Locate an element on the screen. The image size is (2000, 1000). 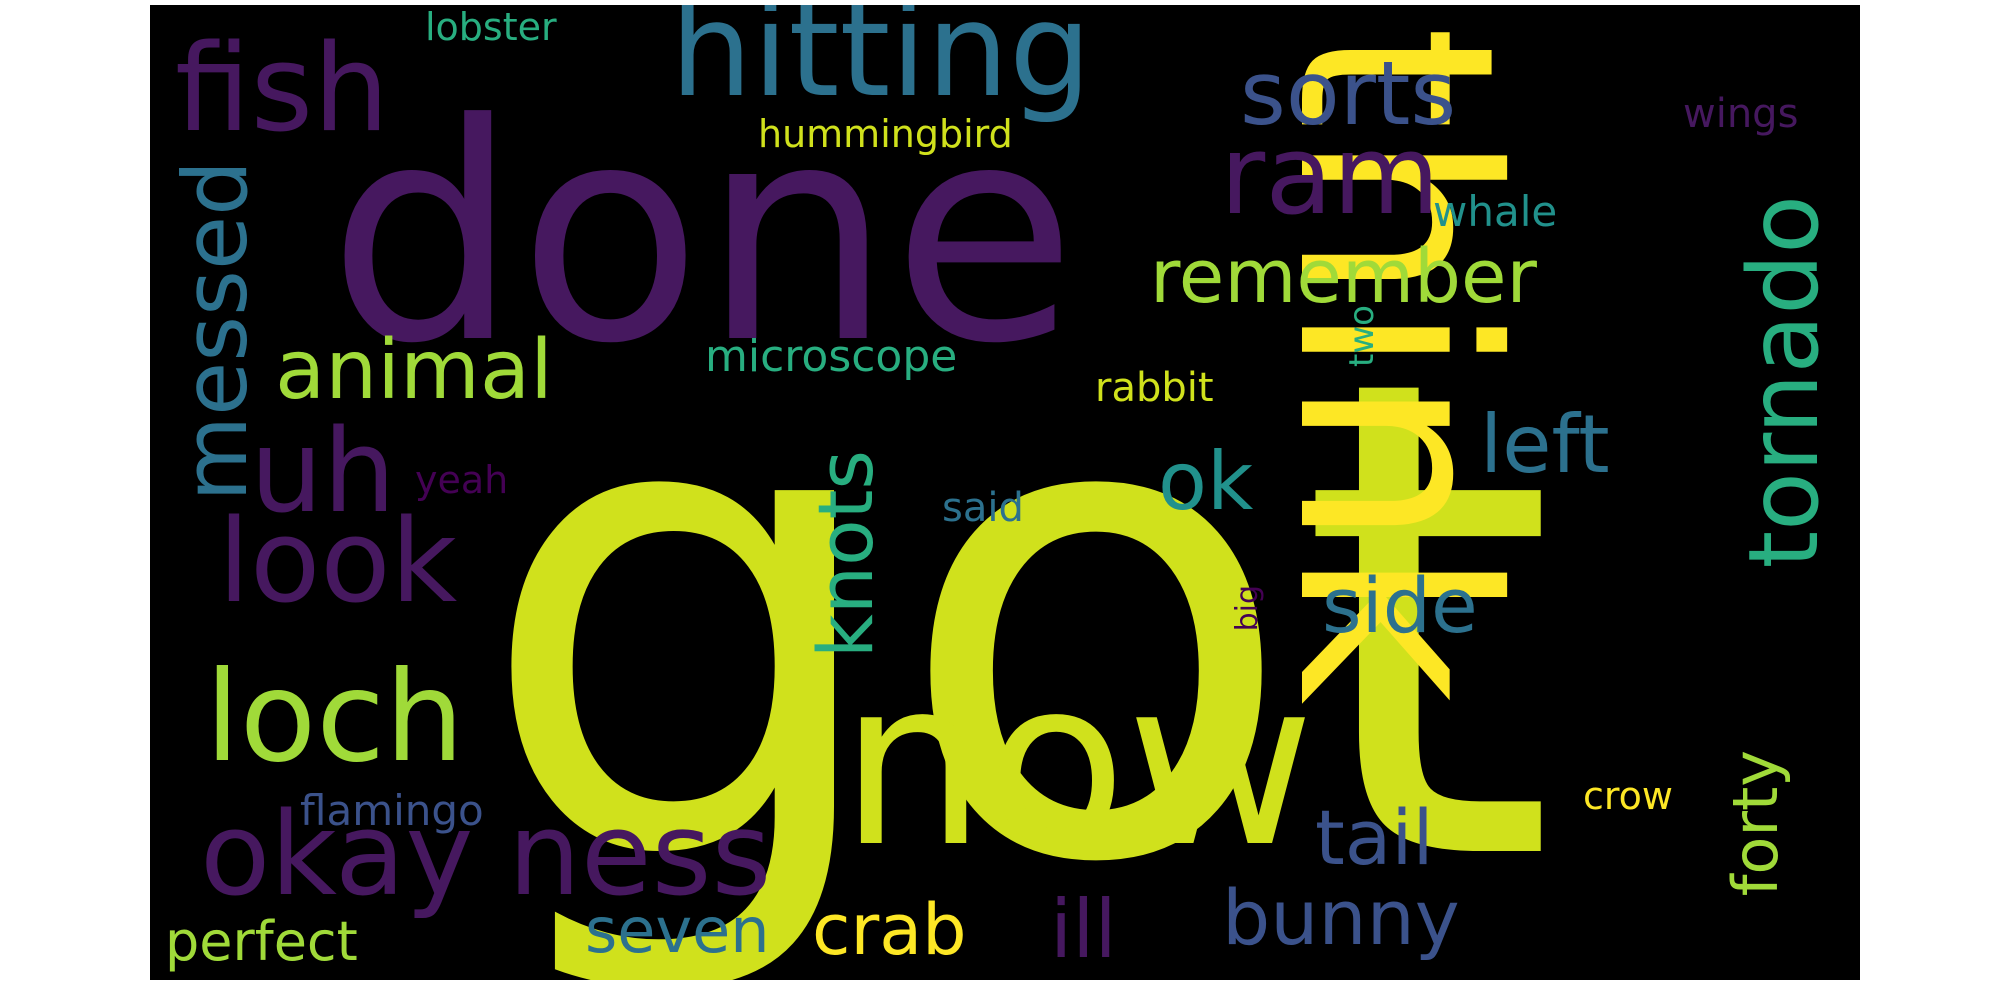
word-okay: okay is located at coordinates (337, 855).